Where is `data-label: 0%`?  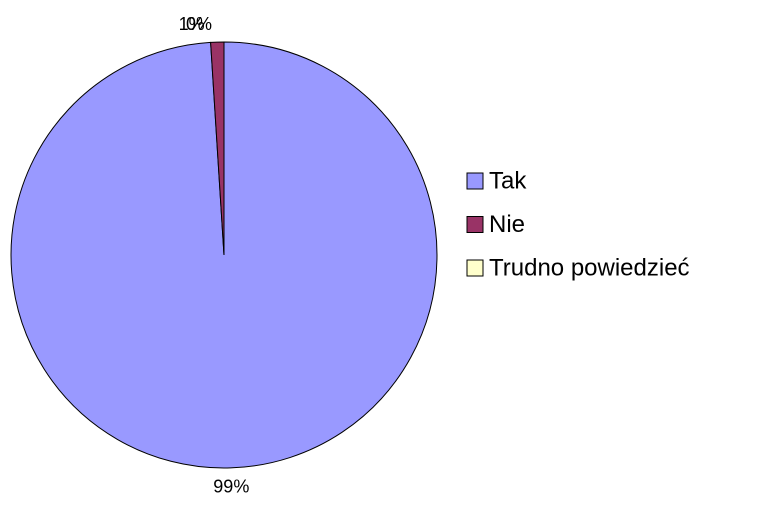
data-label: 0% is located at coordinates (199, 24).